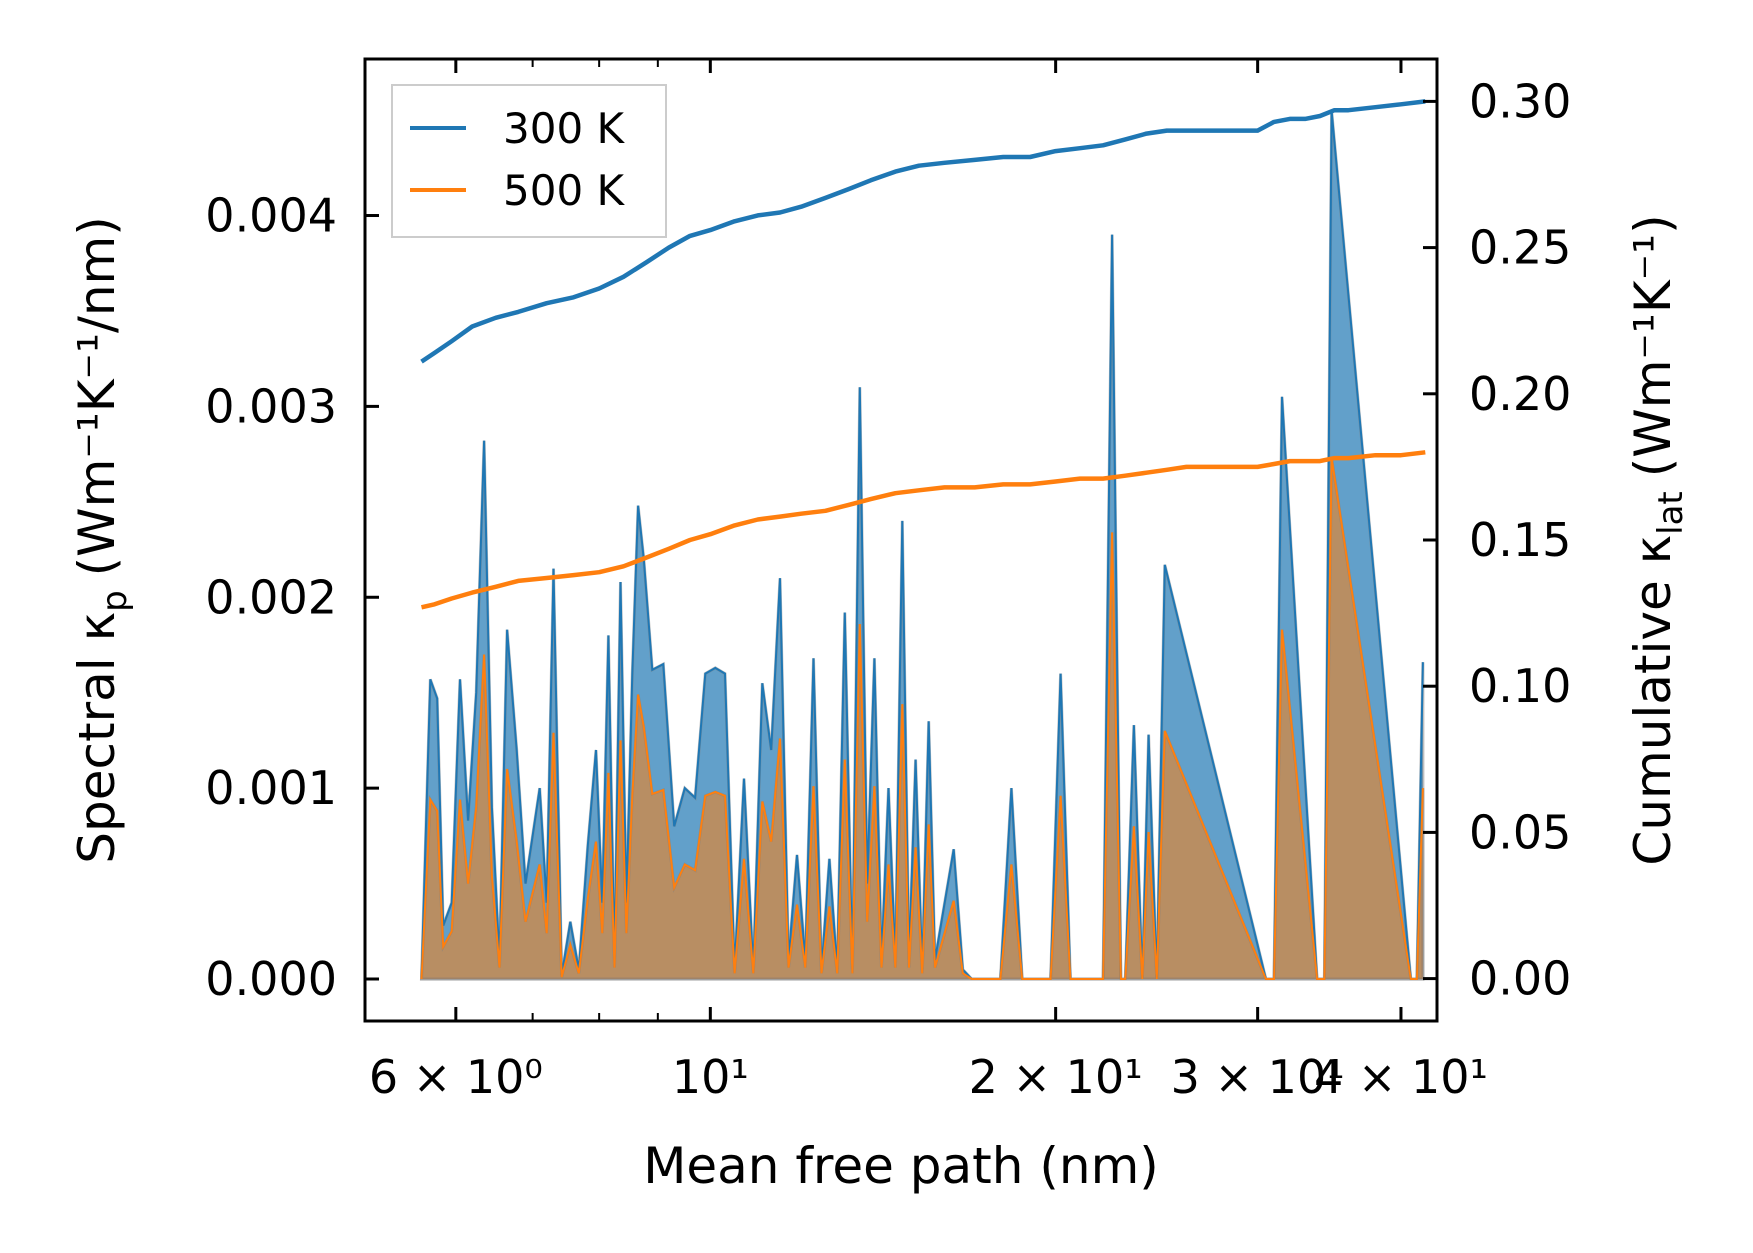 Image resolution: width=1753 pixels, height=1253 pixels. I want to click on y-right-tick-label: 0.00, so click(1520, 979).